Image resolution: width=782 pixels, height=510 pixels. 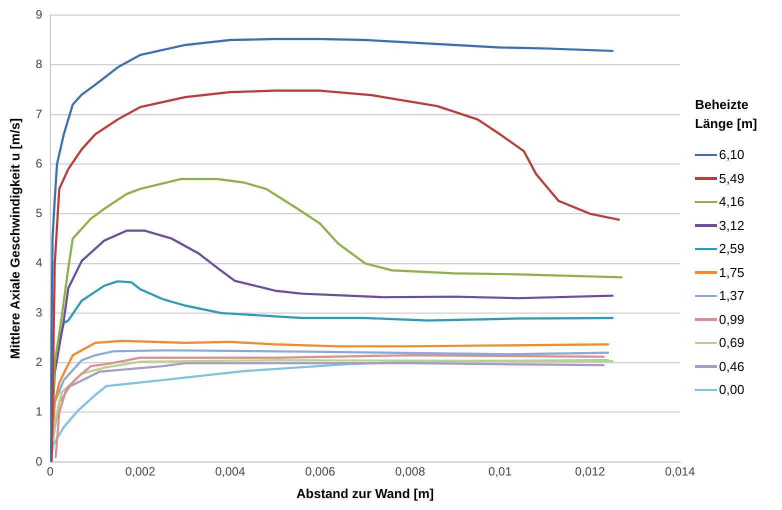 I want to click on y-tick-label: 0, so click(x=39, y=461).